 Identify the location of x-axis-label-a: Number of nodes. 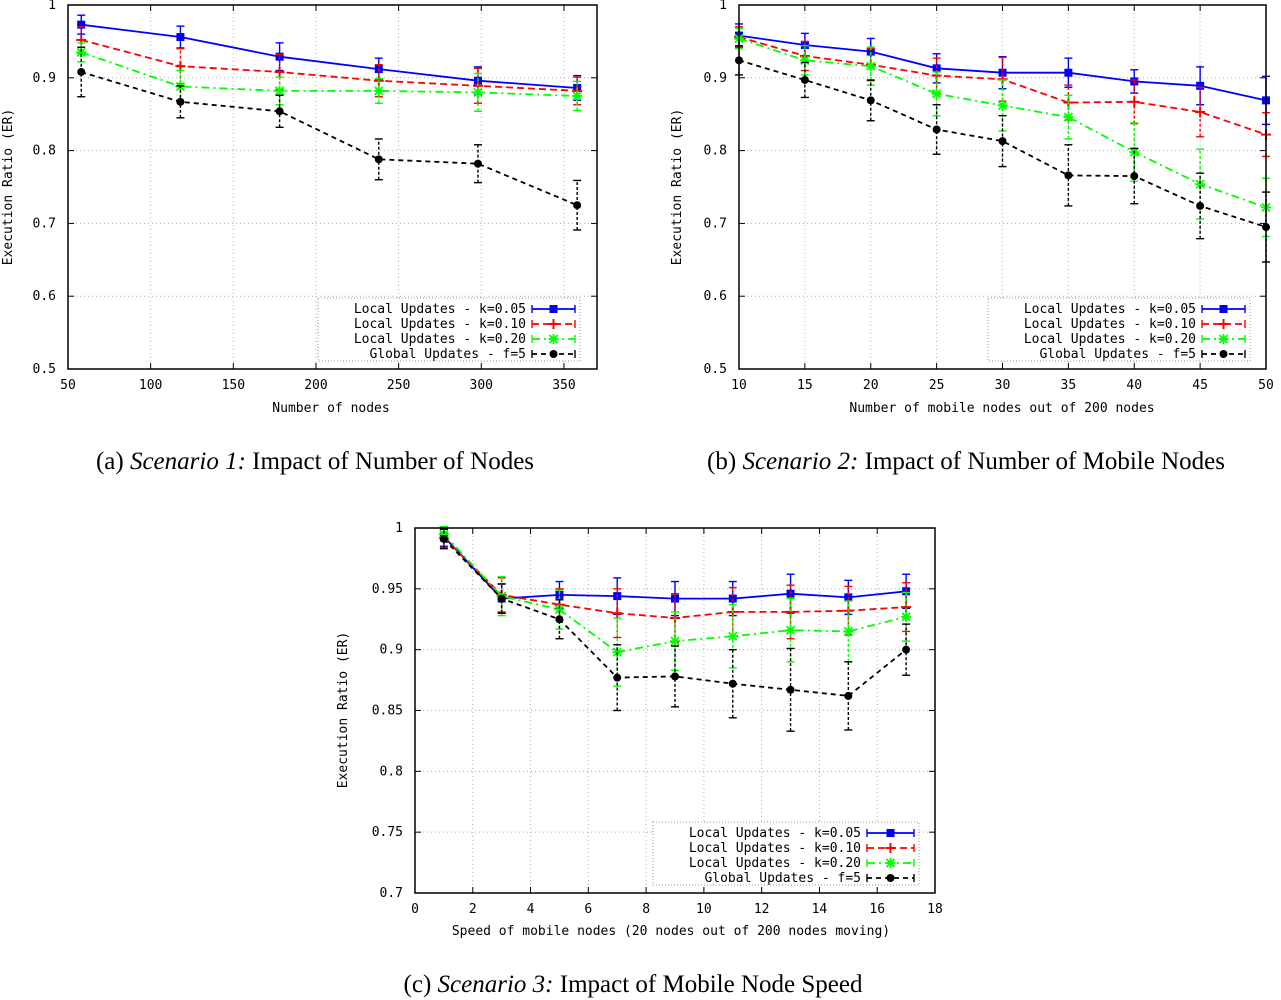
(330, 408).